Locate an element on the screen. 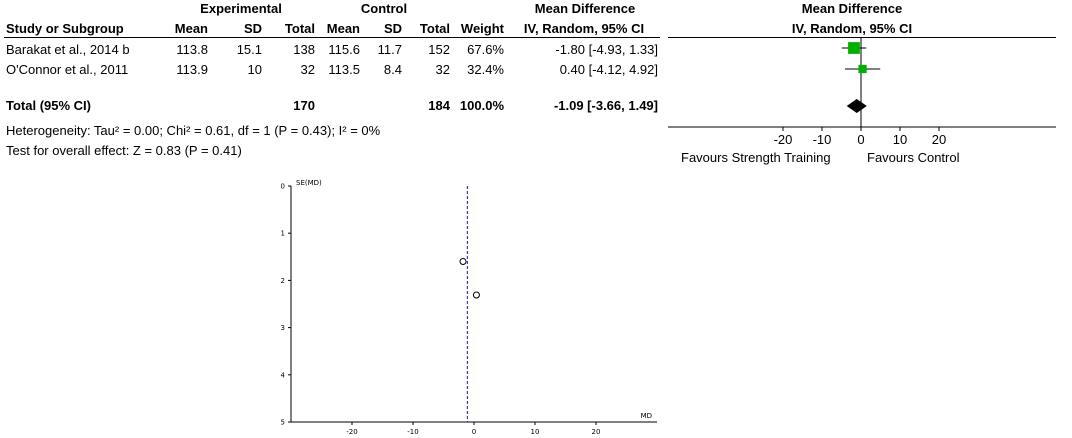 This screenshot has height=438, width=1072. favours-right-label: Favours Control is located at coordinates (913, 157).